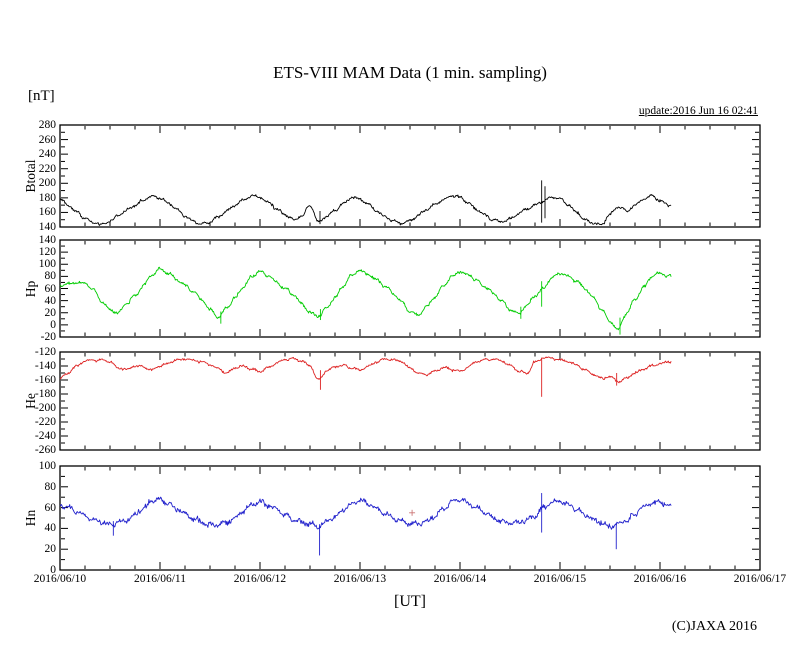 The width and height of the screenshot is (810, 655). Describe the element at coordinates (410, 72) in the screenshot. I see `figure-title: ETS-VIII MAM Data (1 min. sampling)` at that location.